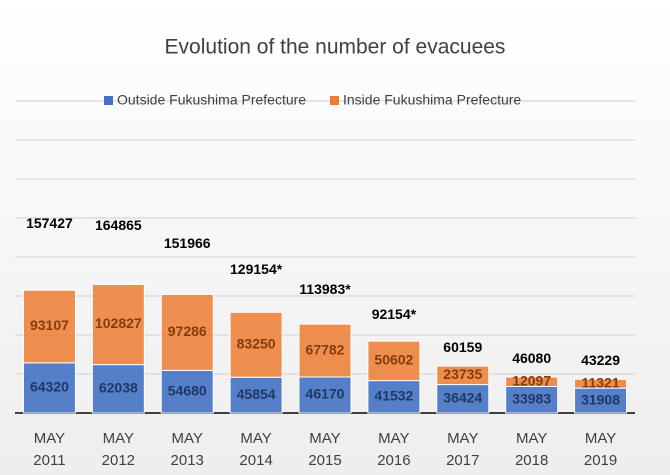  Describe the element at coordinates (531, 358) in the screenshot. I see `total-label: 46080` at that location.